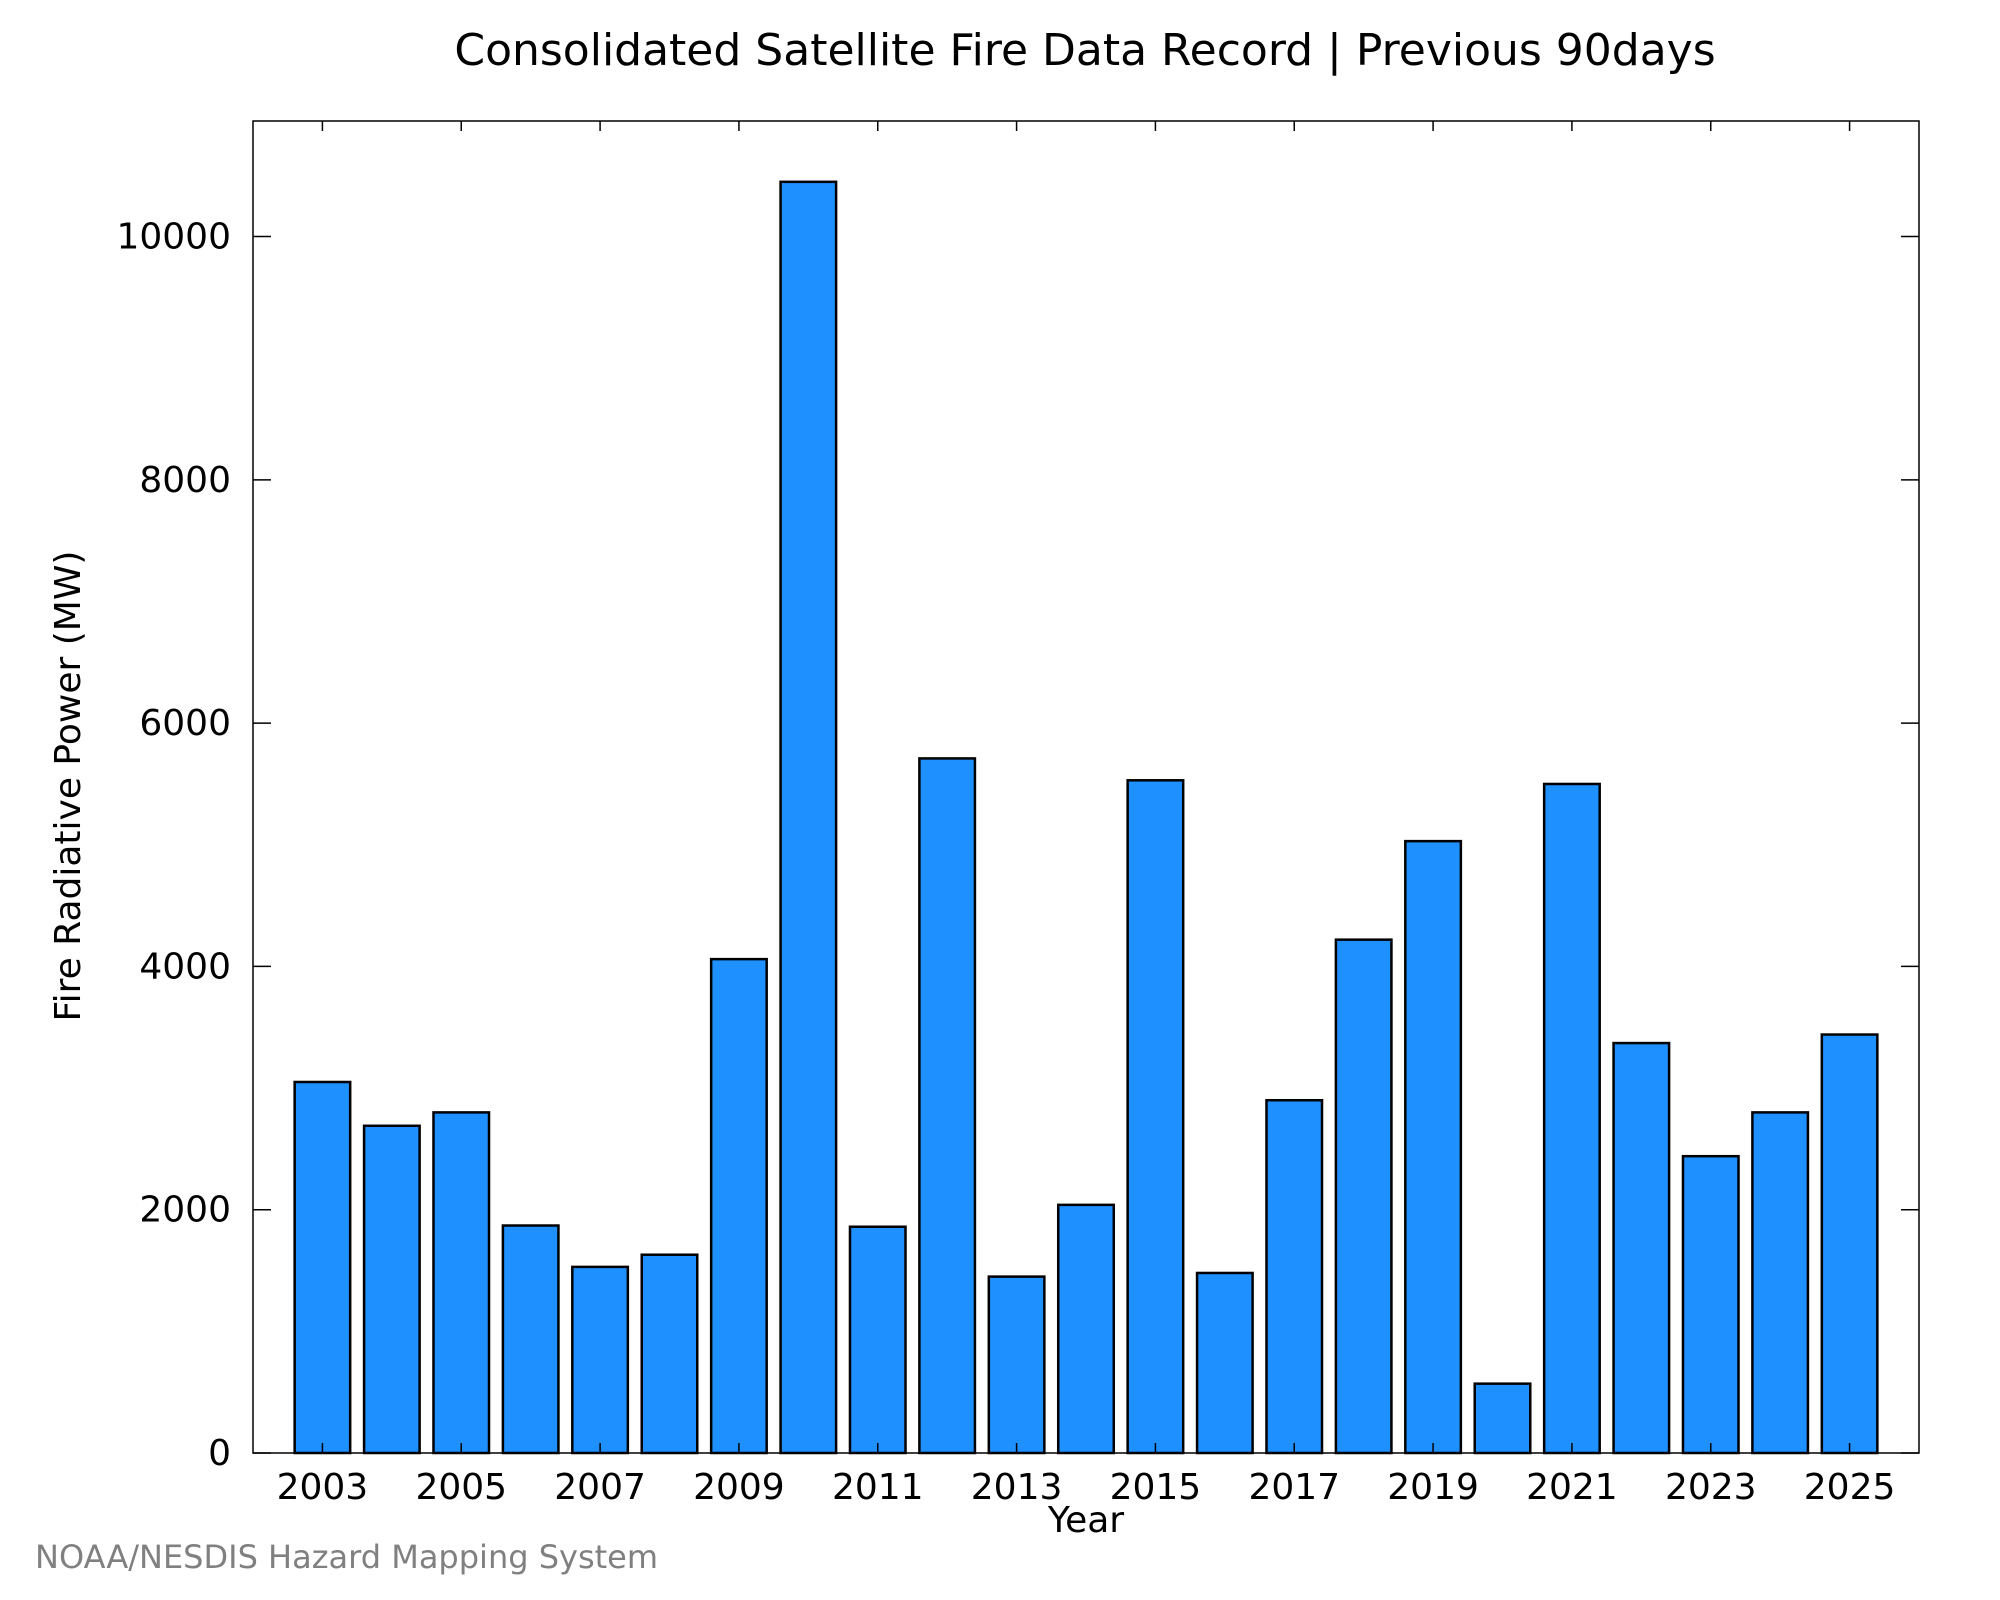 The height and width of the screenshot is (1600, 2000). Describe the element at coordinates (808, 817) in the screenshot. I see `bar-2010` at that location.